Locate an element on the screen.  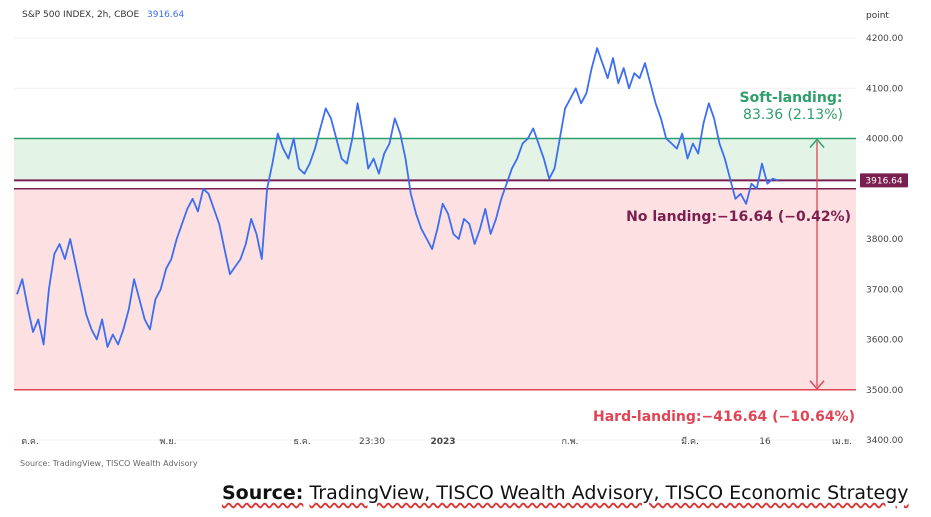
current-price-badge-bg is located at coordinates (884, 180).